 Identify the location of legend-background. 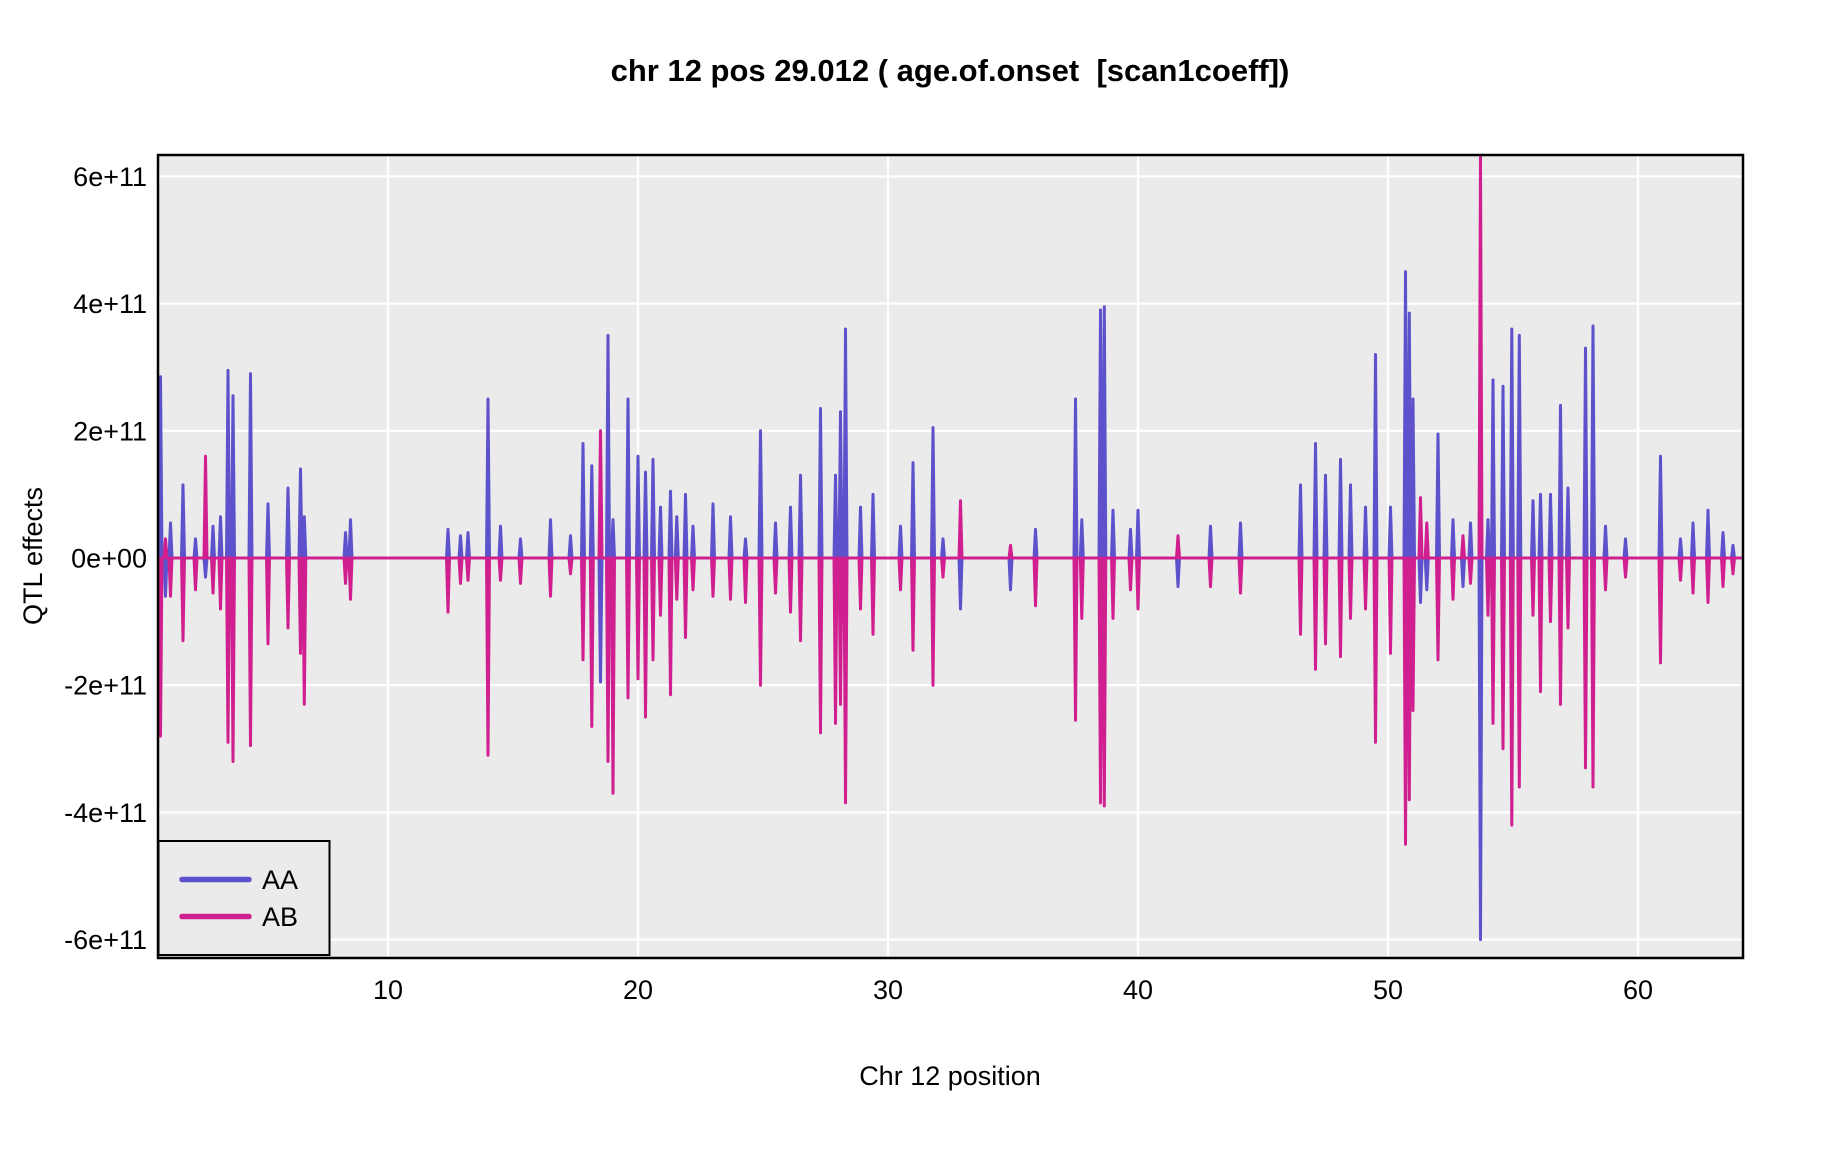
(244, 898).